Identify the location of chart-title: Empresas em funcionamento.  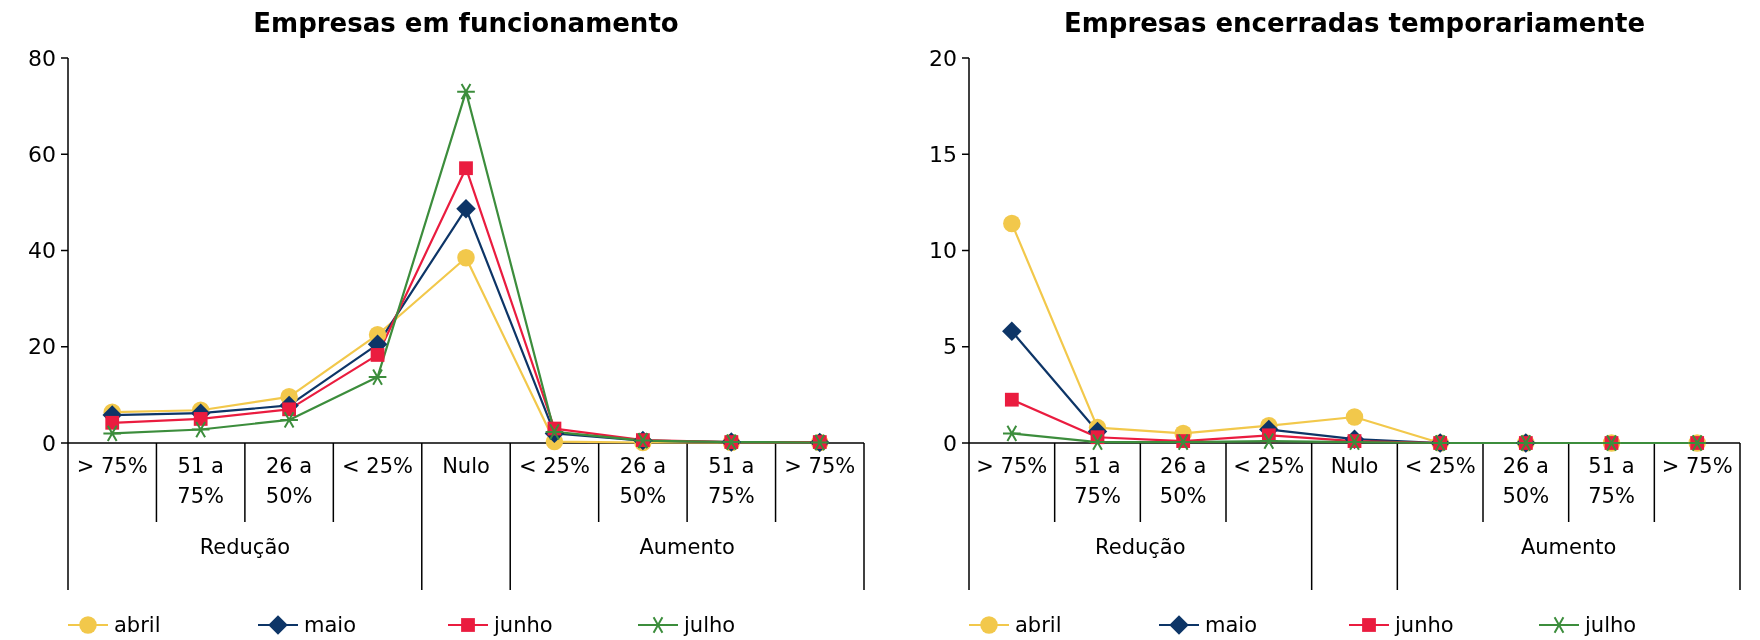
(466, 23).